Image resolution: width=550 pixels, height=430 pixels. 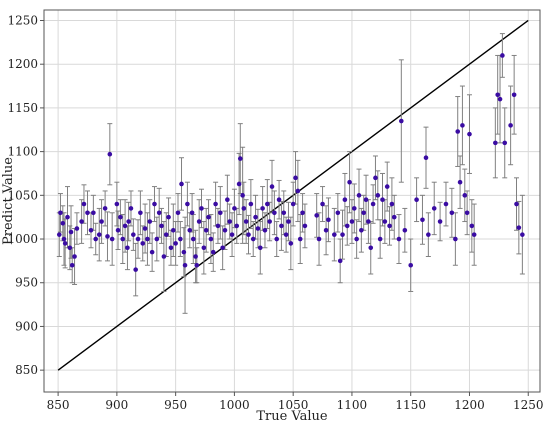 I want to click on x-tick-label: 1050, so click(x=293, y=405).